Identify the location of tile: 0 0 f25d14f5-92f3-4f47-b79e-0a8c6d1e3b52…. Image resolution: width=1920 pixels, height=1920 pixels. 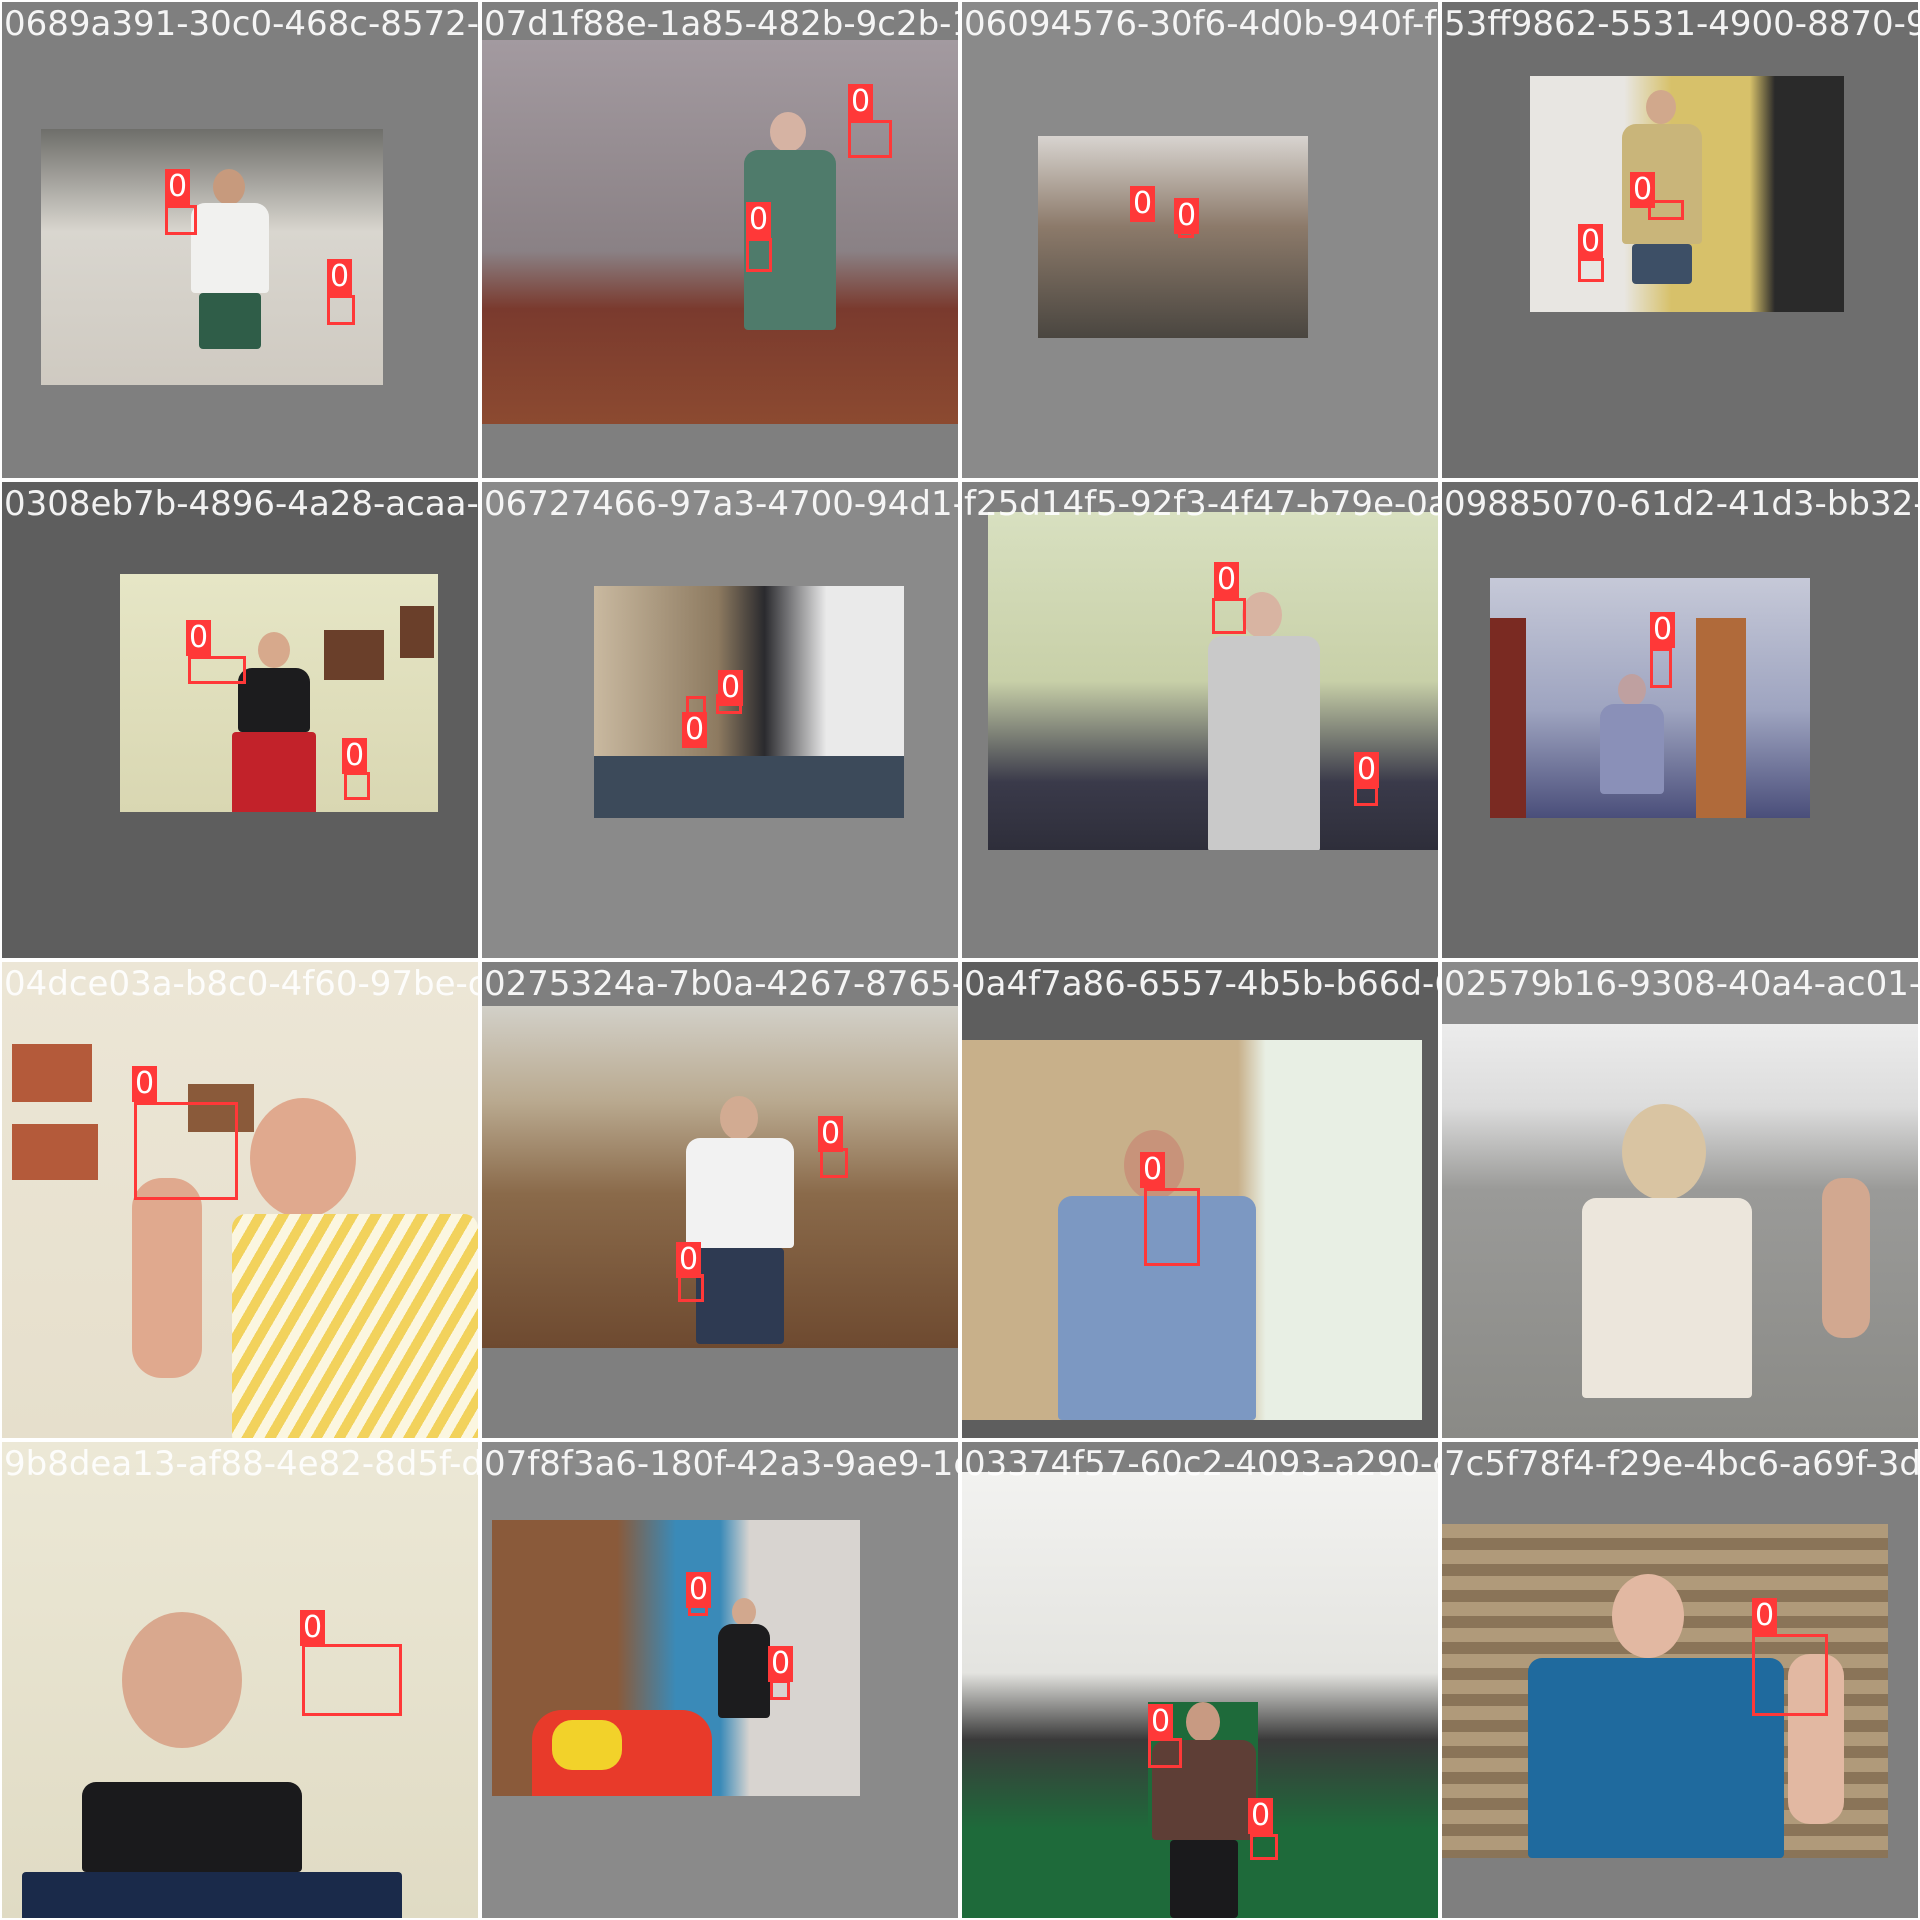
(1200, 720).